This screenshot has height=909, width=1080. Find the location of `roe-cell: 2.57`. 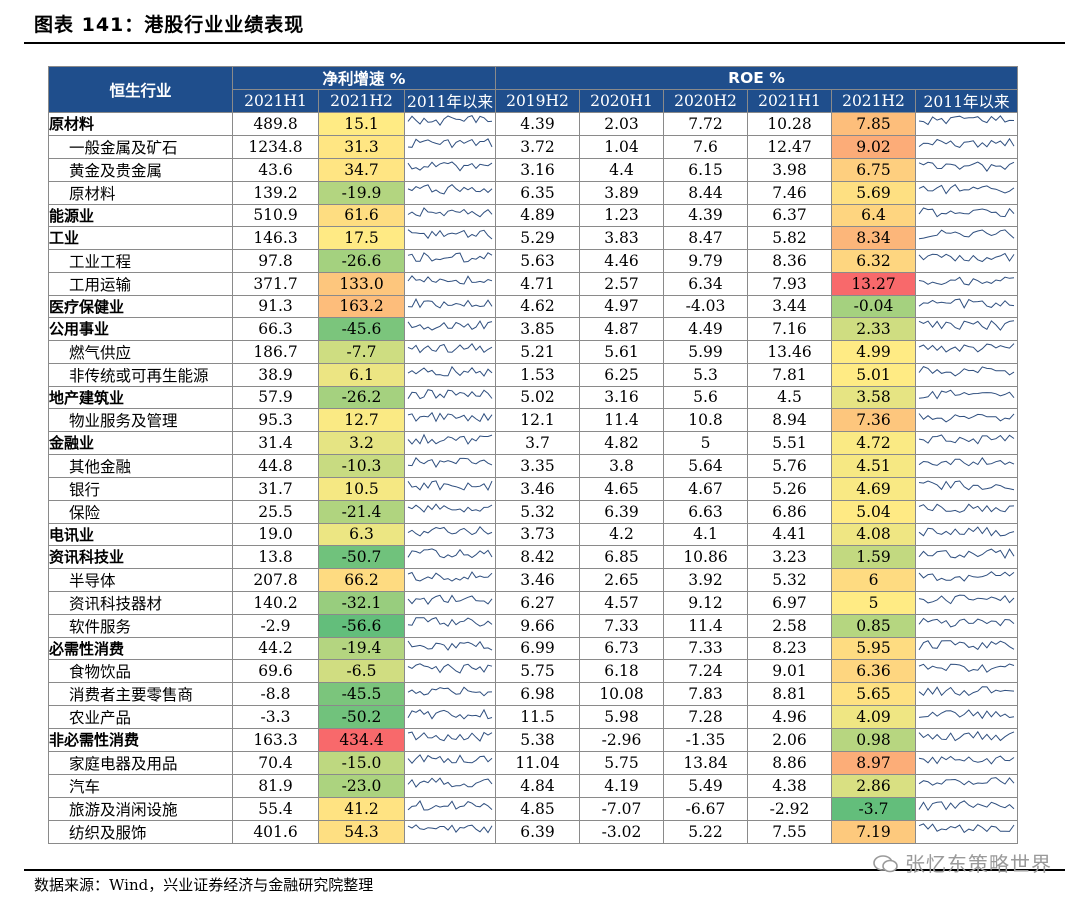

roe-cell: 2.57 is located at coordinates (621, 283).